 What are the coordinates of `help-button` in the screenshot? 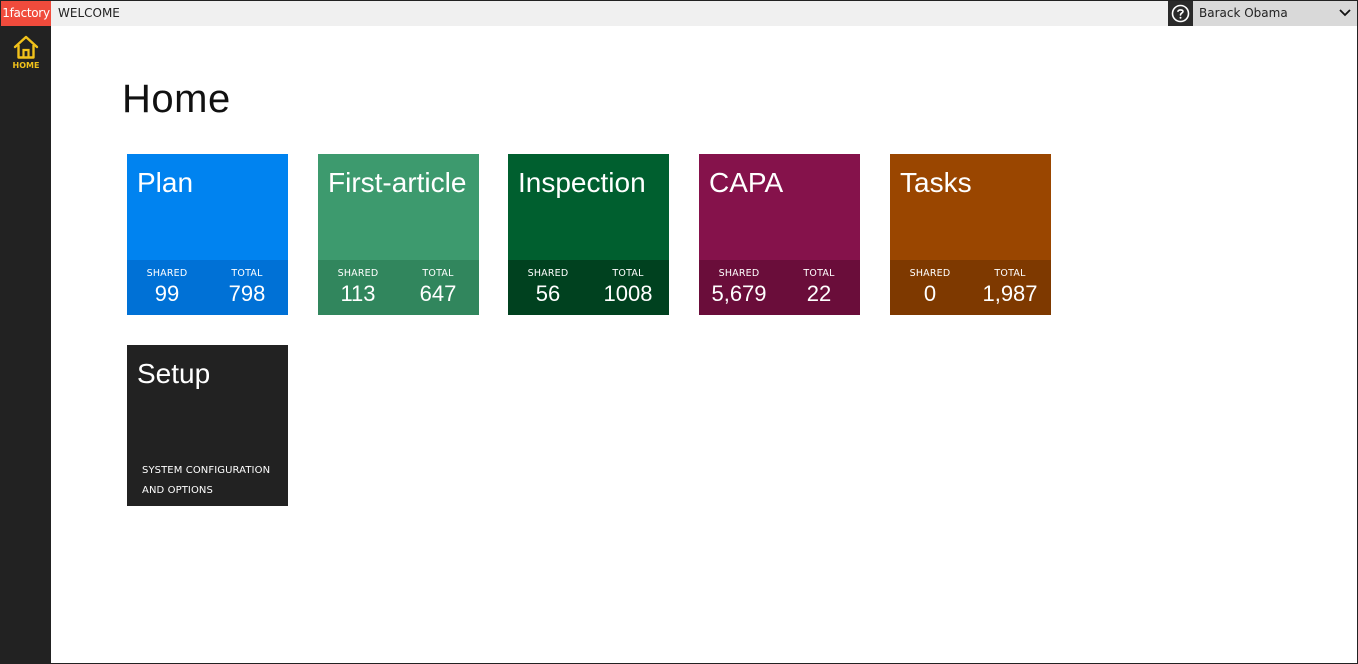 It's located at (1180, 13).